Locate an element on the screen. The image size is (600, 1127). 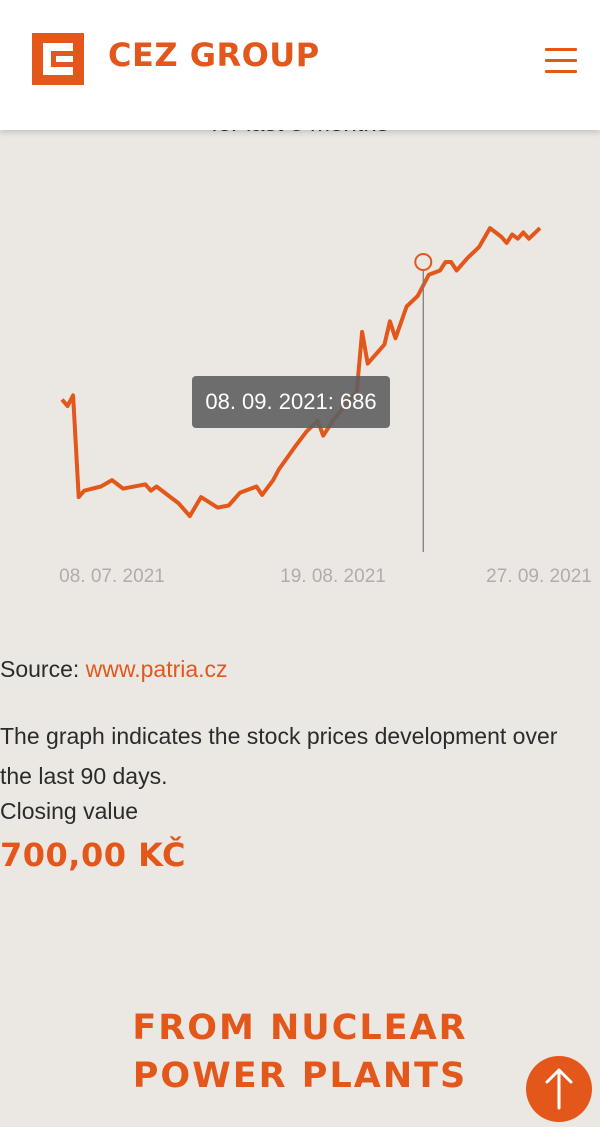
source-link: www.patria.cz is located at coordinates (156, 669).